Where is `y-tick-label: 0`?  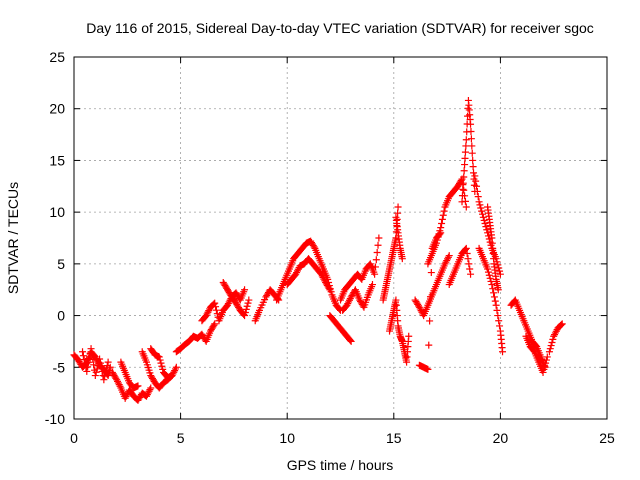 y-tick-label: 0 is located at coordinates (61, 316).